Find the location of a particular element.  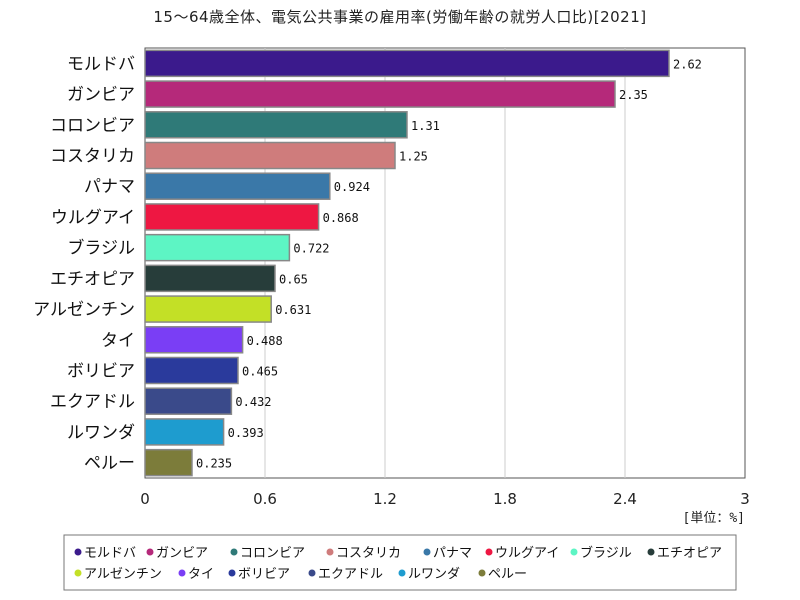

category-label: ガンビア is located at coordinates (101, 95).